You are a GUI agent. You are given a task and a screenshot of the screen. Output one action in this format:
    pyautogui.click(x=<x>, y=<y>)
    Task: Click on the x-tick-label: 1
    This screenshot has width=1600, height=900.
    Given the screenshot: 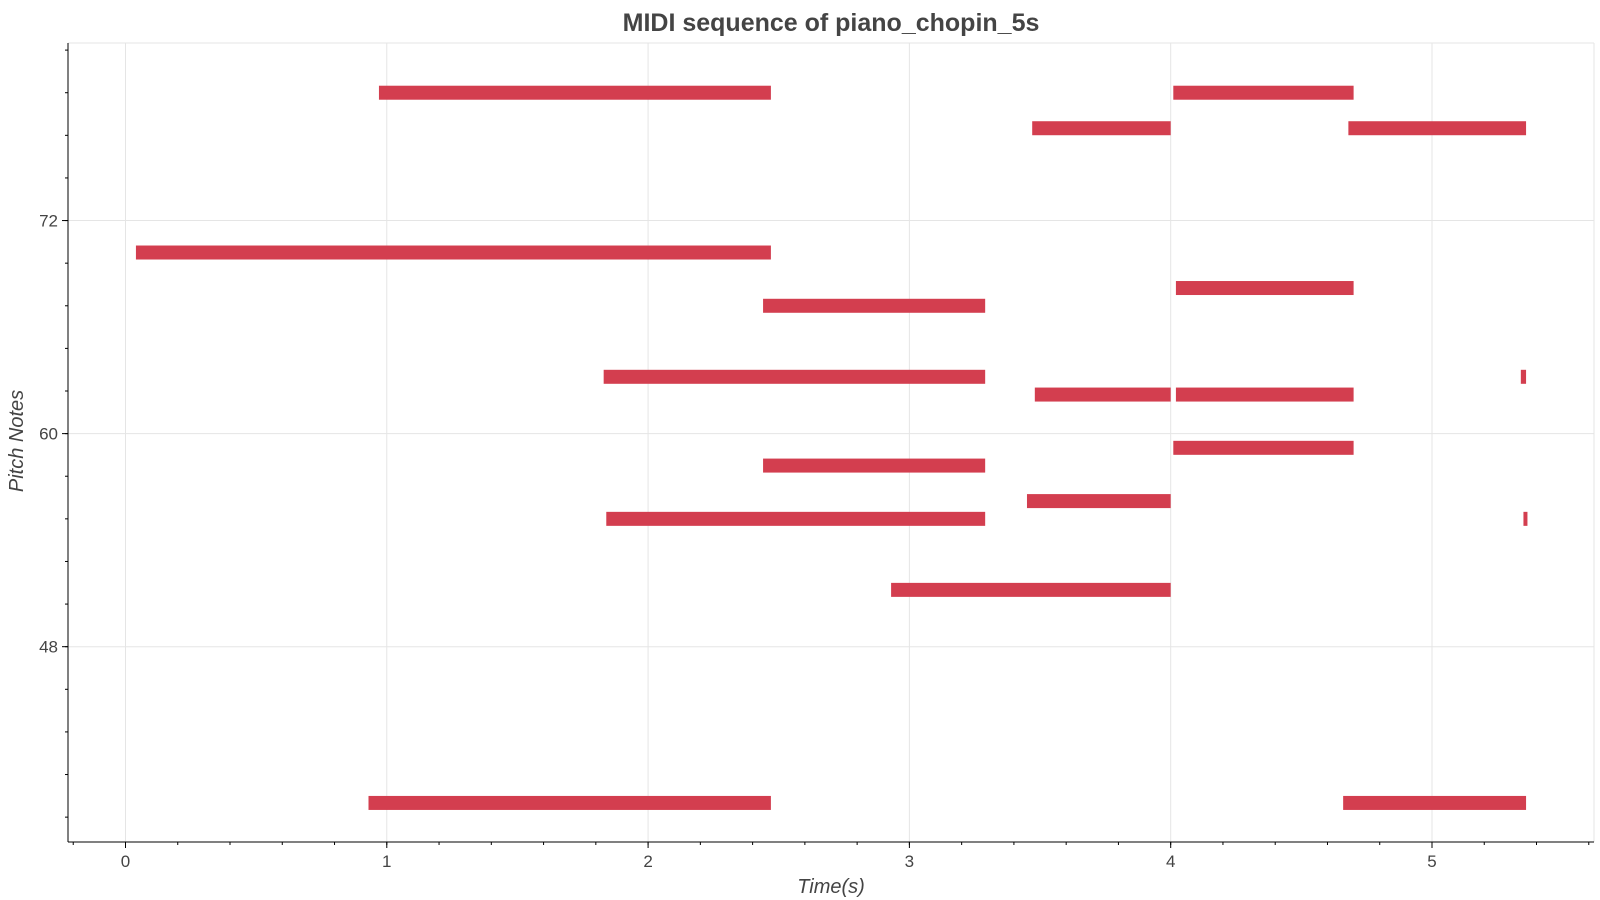 What is the action you would take?
    pyautogui.click(x=386, y=861)
    